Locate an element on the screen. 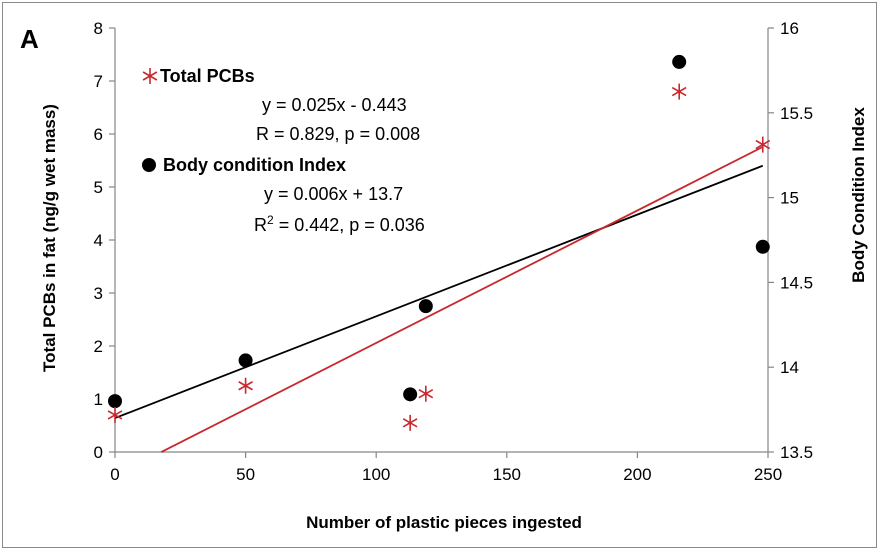 The image size is (881, 552). bci-equation: y = 0.006x + 13.7 is located at coordinates (333, 194).